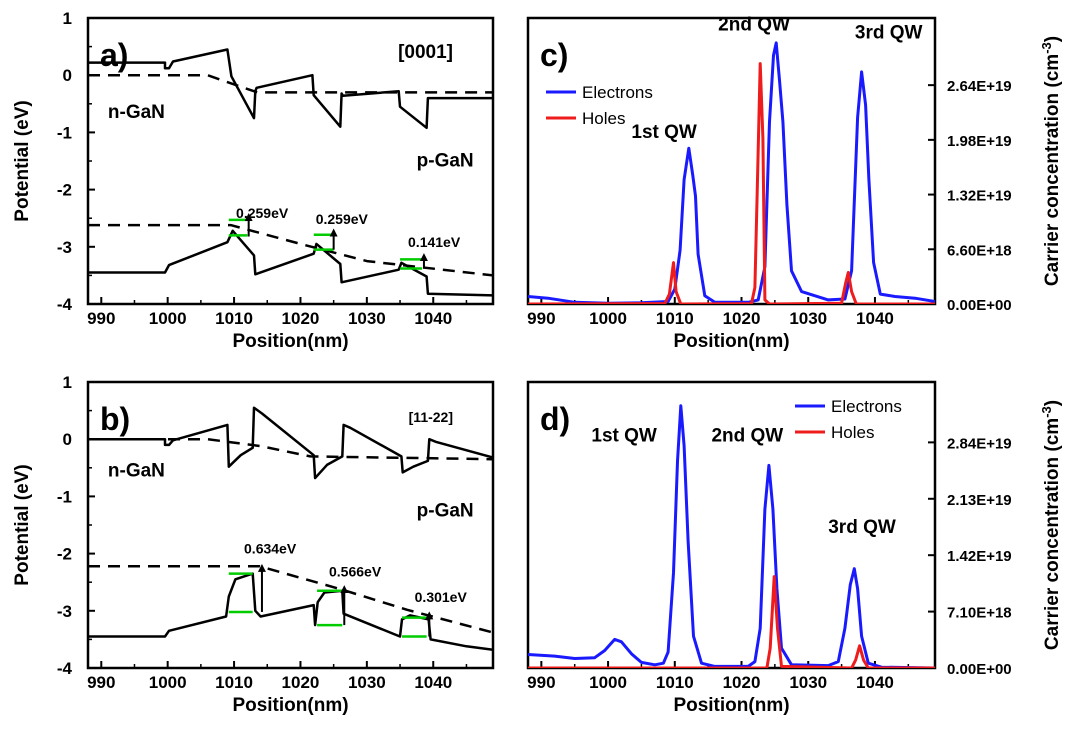  I want to click on panel-label: b), so click(115, 419).